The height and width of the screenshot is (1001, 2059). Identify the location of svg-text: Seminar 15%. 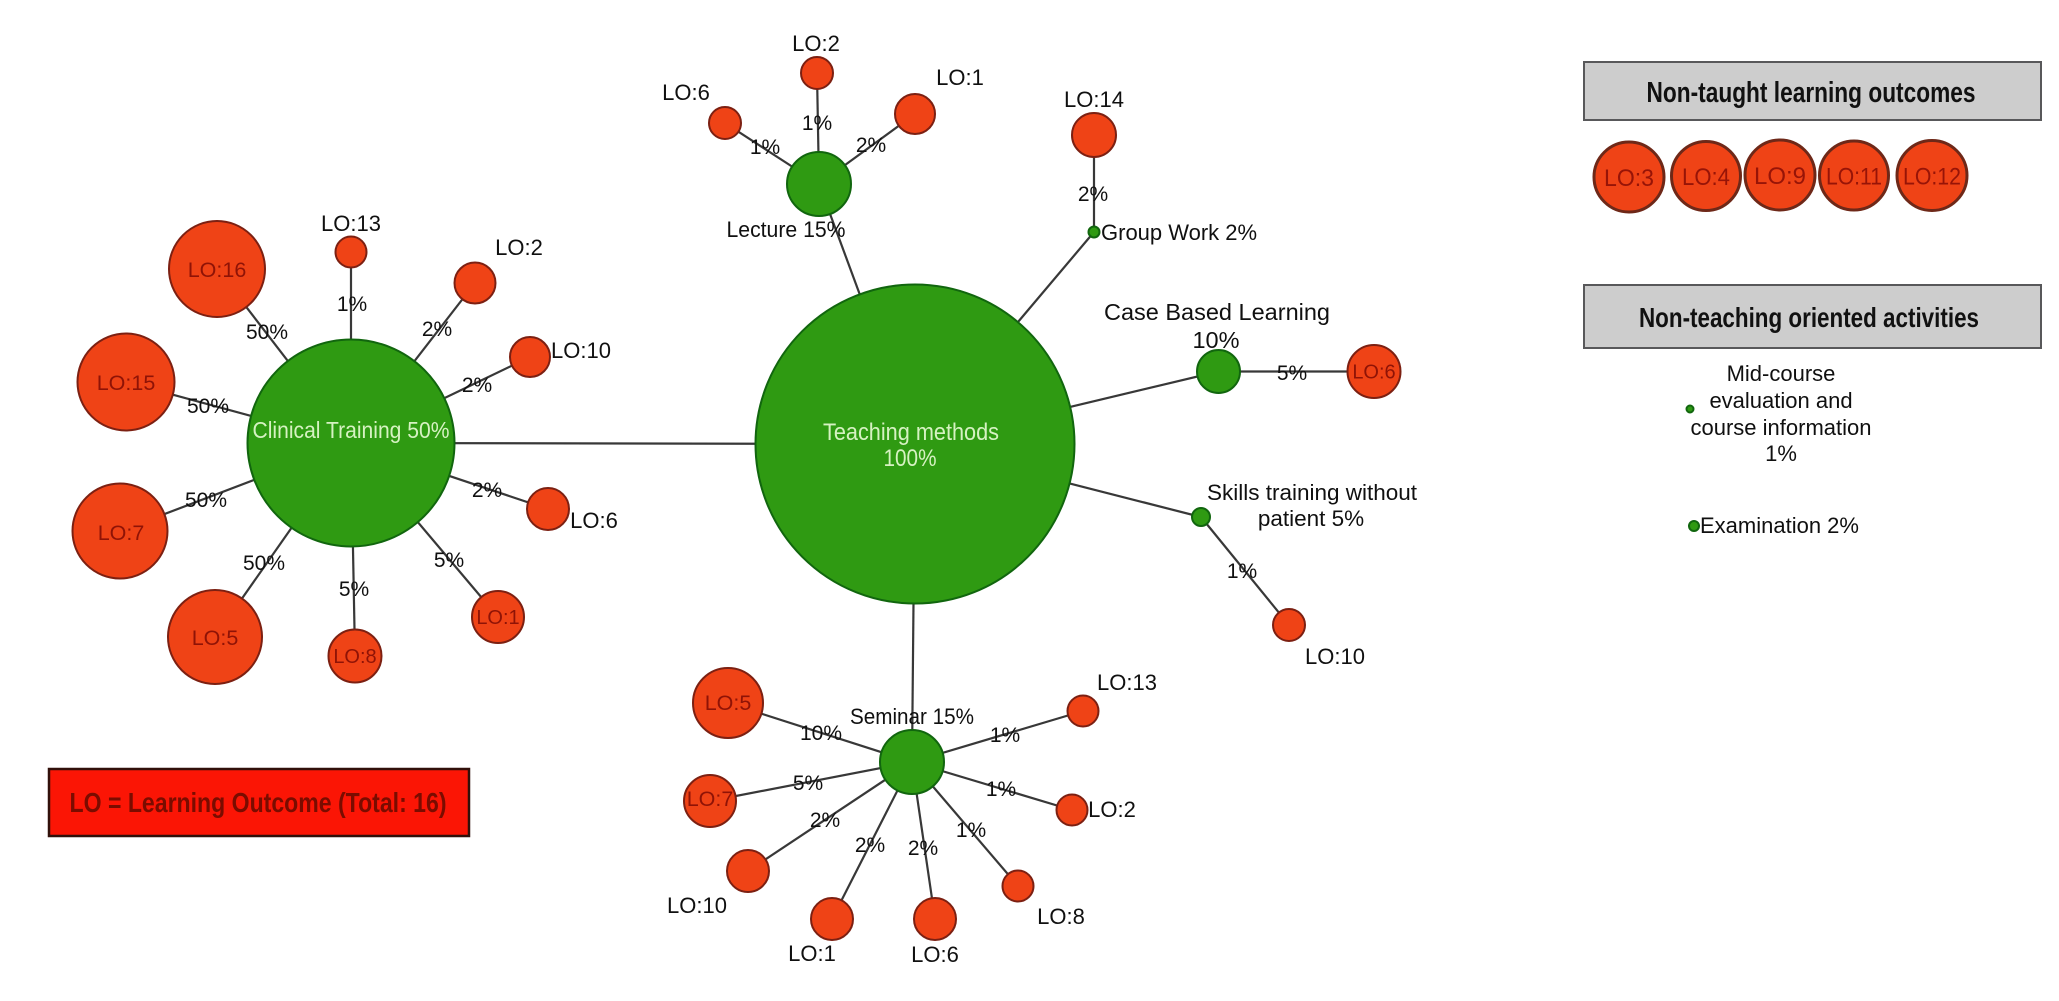
(912, 716).